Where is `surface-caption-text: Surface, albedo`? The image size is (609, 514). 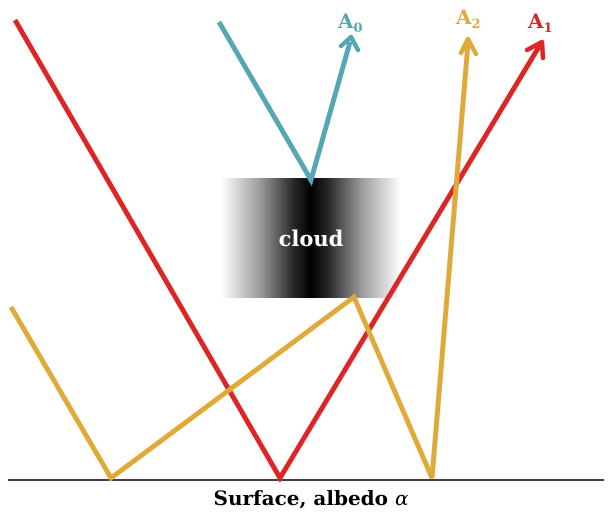
surface-caption-text: Surface, albedo is located at coordinates (304, 498).